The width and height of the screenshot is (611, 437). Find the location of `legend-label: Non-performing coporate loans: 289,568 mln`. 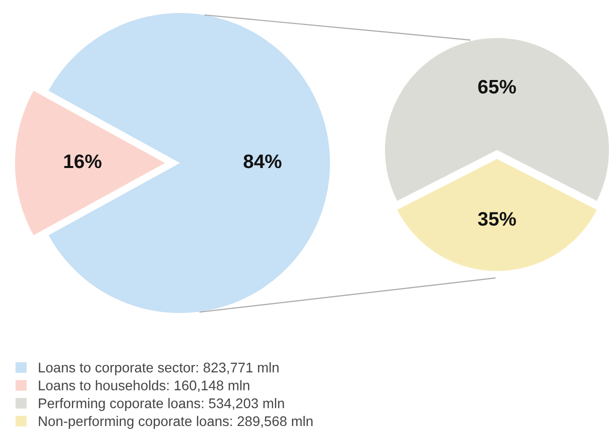

legend-label: Non-performing coporate loans: 289,568 mln is located at coordinates (175, 422).